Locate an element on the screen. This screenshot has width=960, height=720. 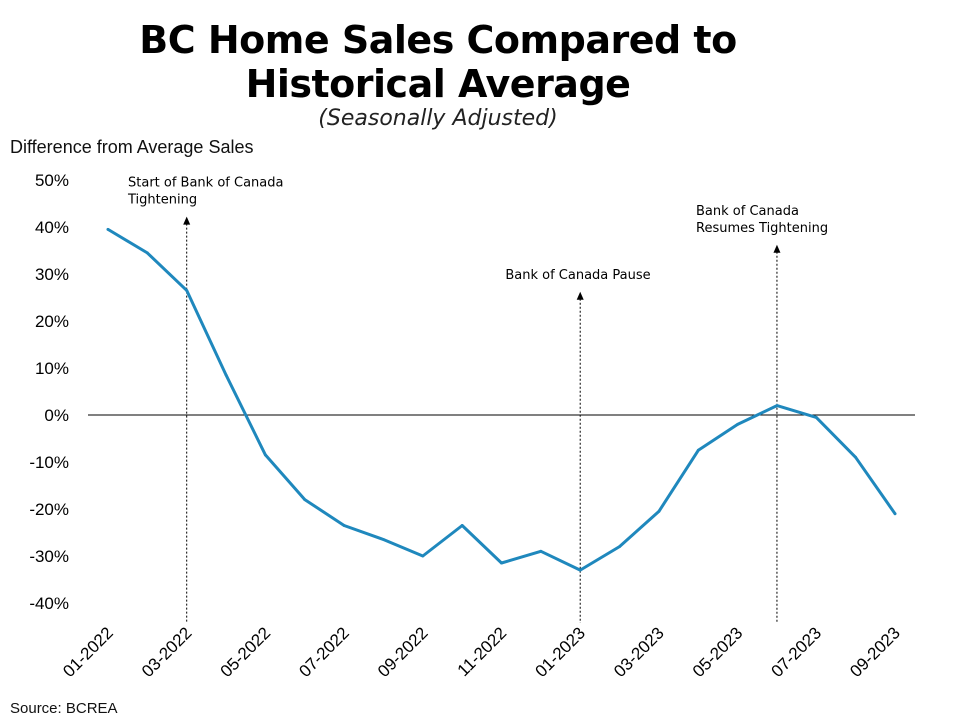
x-tick-label: 03-2022 is located at coordinates (167, 652).